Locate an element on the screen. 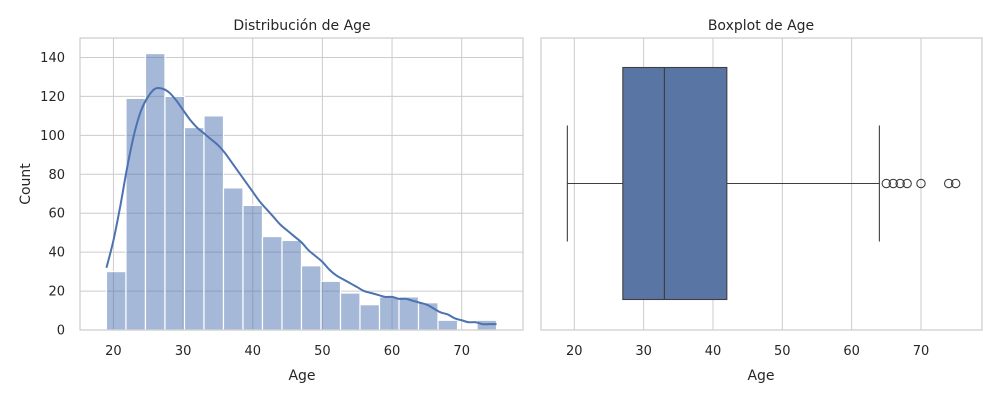 Image resolution: width=1000 pixels, height=400 pixels. y-tick-label: 120 is located at coordinates (52, 97).